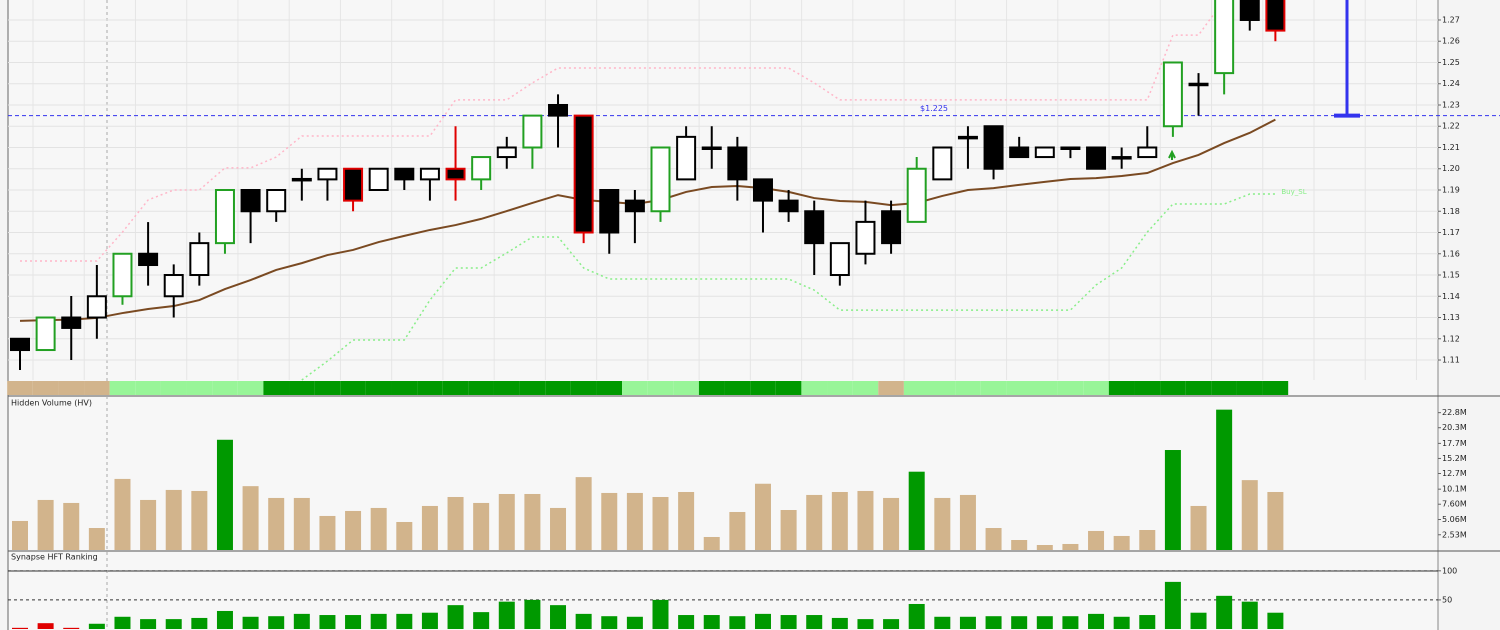 The width and height of the screenshot is (1500, 630). Describe the element at coordinates (1451, 147) in the screenshot. I see `y-tick-label: 1.21` at that location.